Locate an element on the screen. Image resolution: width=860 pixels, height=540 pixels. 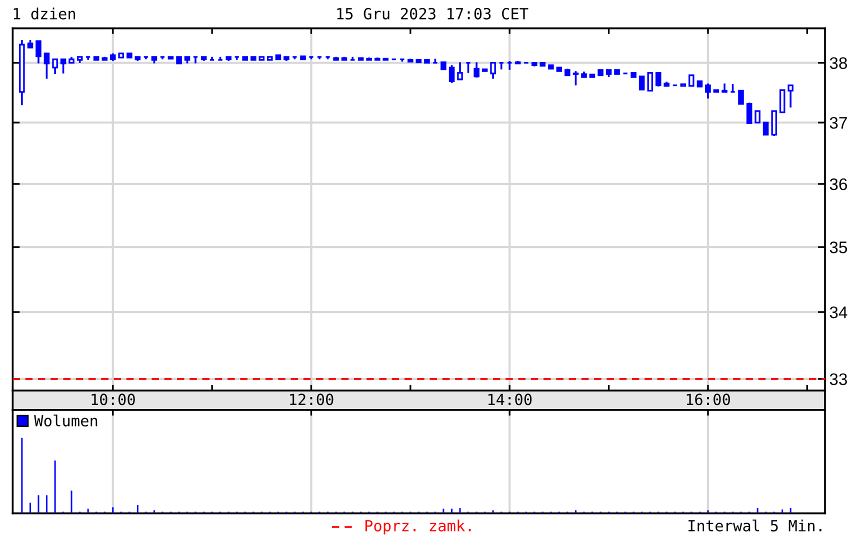
y-tick-label: 33 is located at coordinates (838, 379).